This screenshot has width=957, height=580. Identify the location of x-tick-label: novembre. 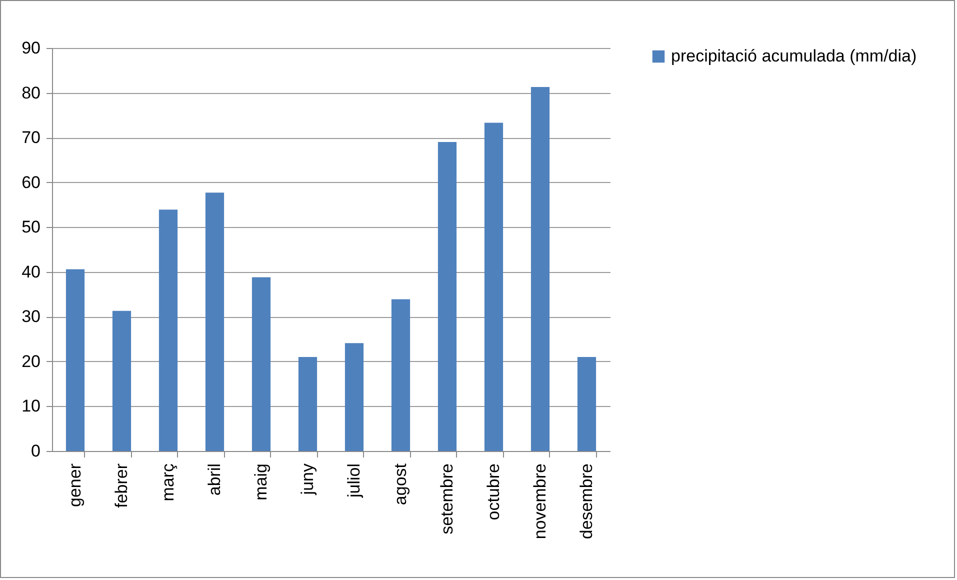
(540, 502).